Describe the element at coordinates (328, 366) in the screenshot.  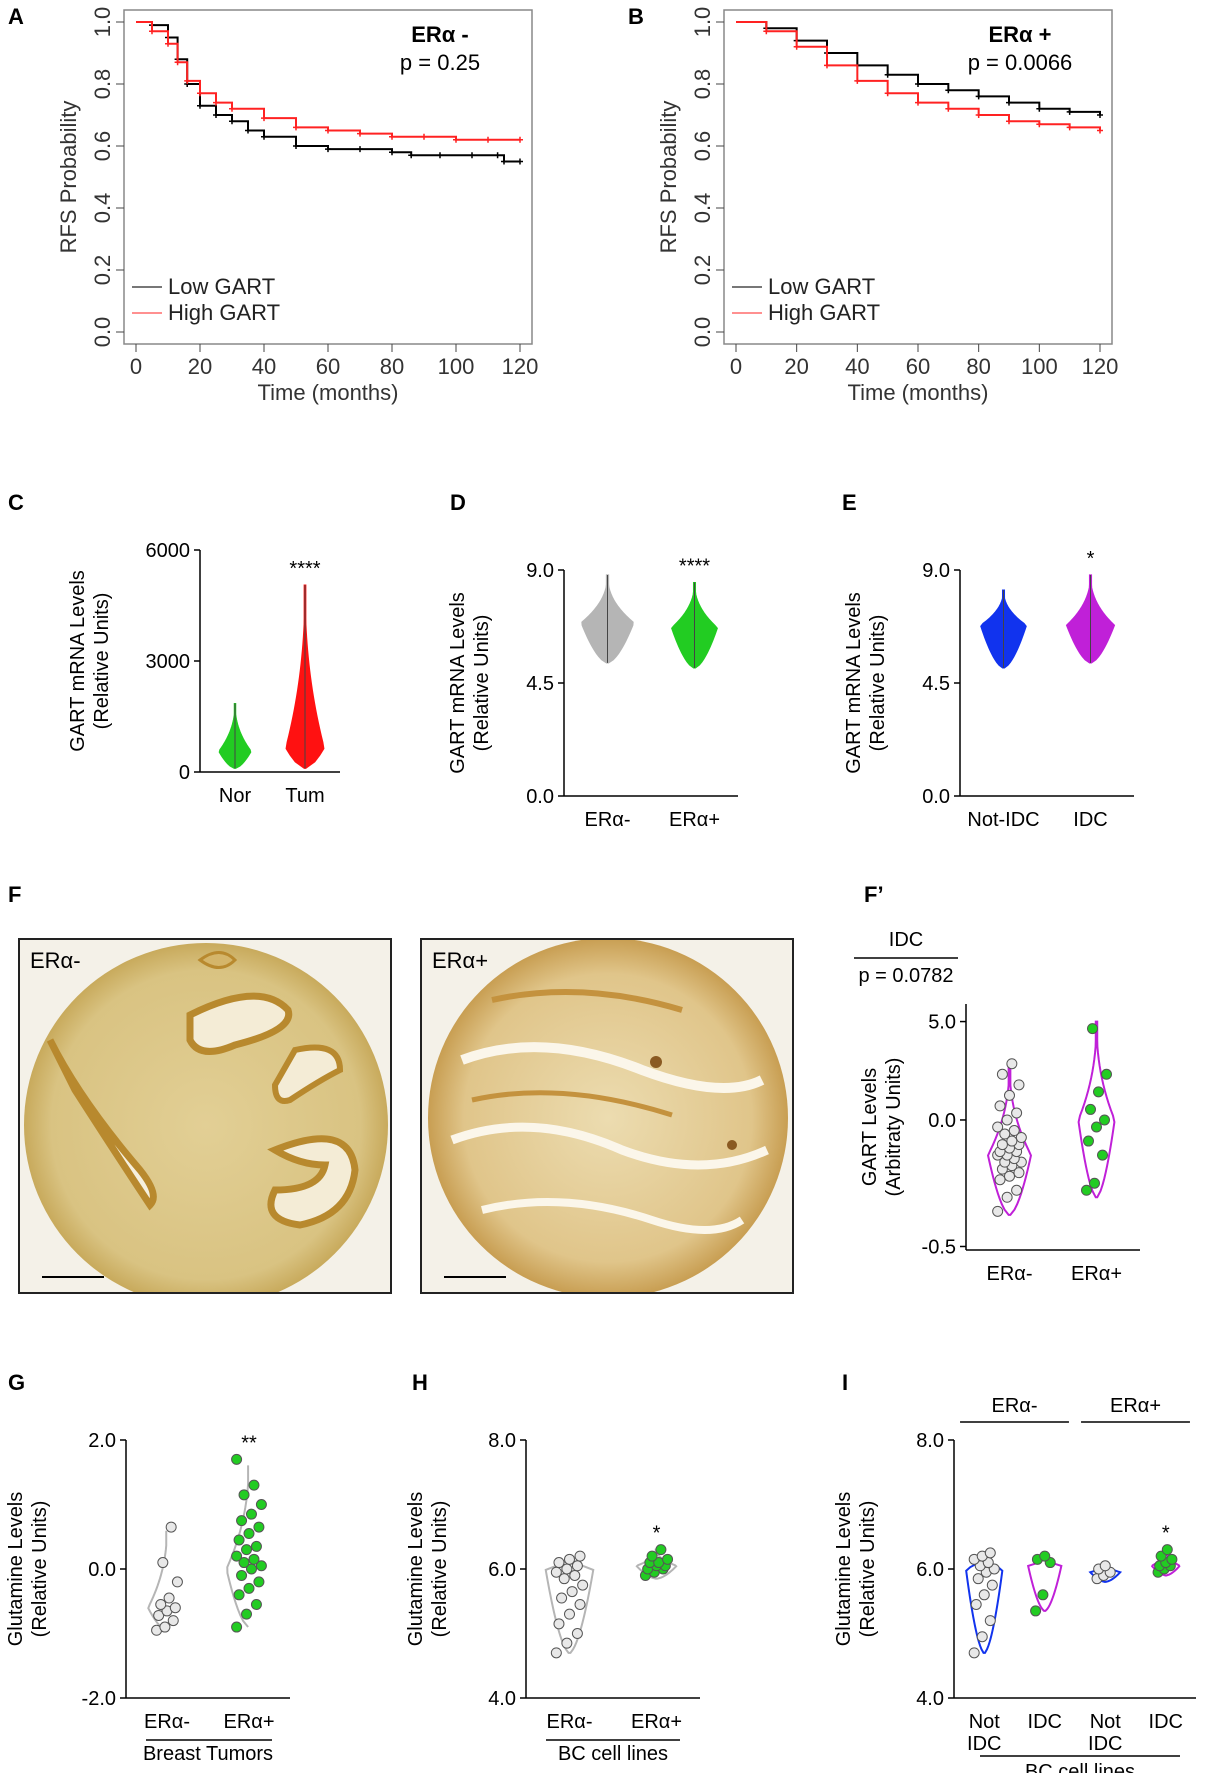
I see `x-tick-label: 60` at that location.